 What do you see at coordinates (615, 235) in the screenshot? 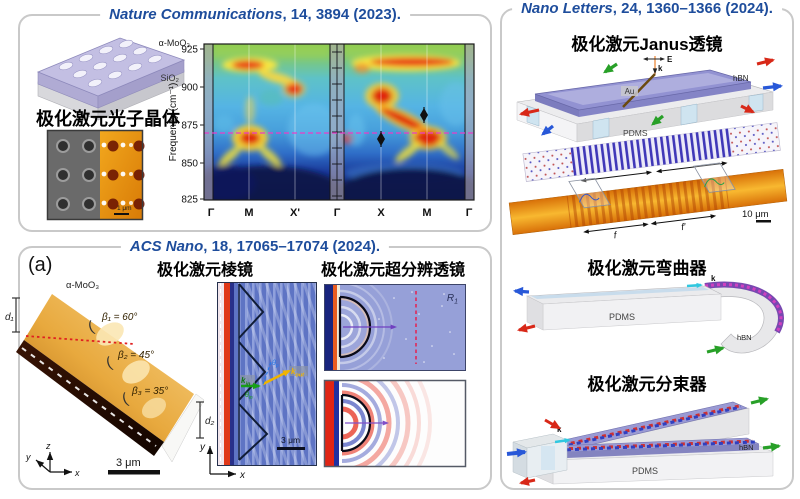
I see `f-label: f` at bounding box center [615, 235].